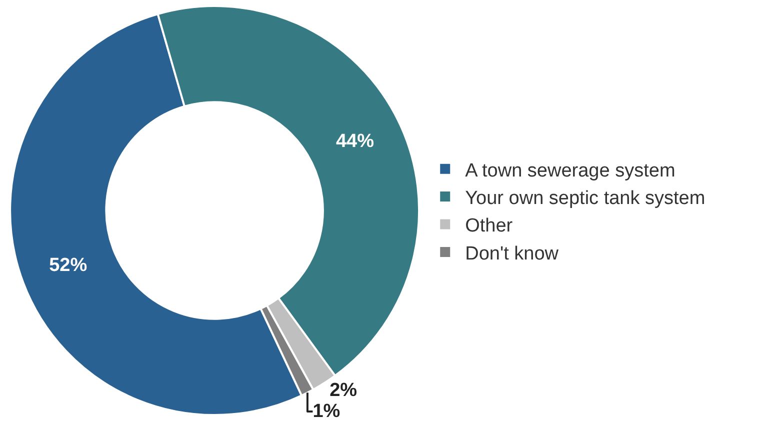 This screenshot has width=760, height=421. Describe the element at coordinates (570, 171) in the screenshot. I see `legend-label: A town sewerage system` at that location.